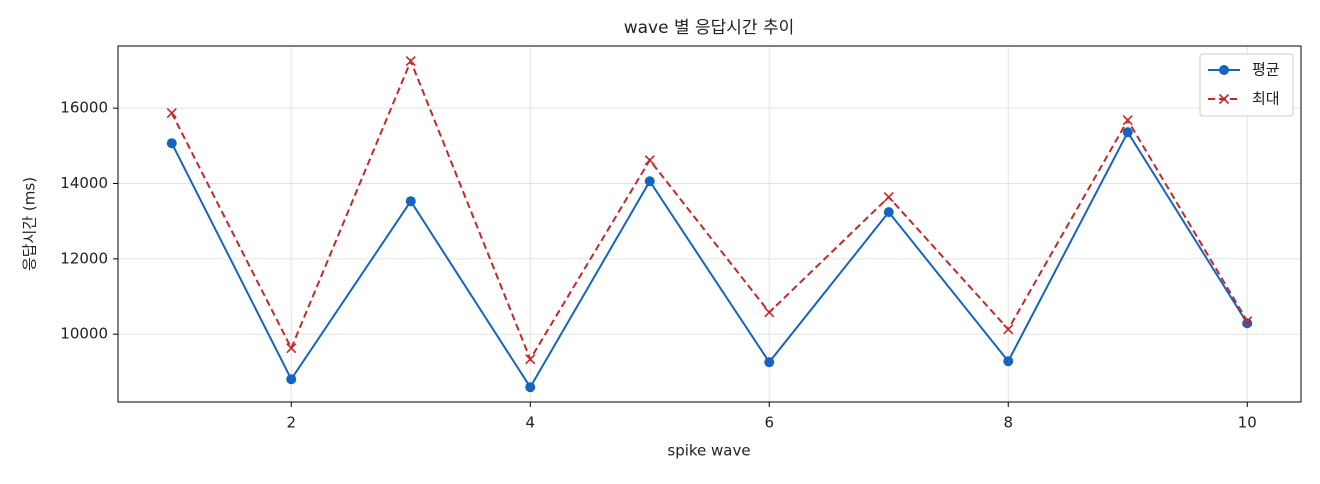  Describe the element at coordinates (709, 28) in the screenshot. I see `chart-title: wave 별 응답시간 추이` at that location.